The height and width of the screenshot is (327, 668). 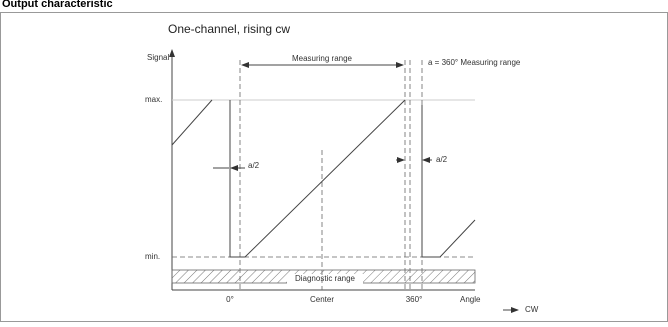 I want to click on zero-label: 0°, so click(x=230, y=299).